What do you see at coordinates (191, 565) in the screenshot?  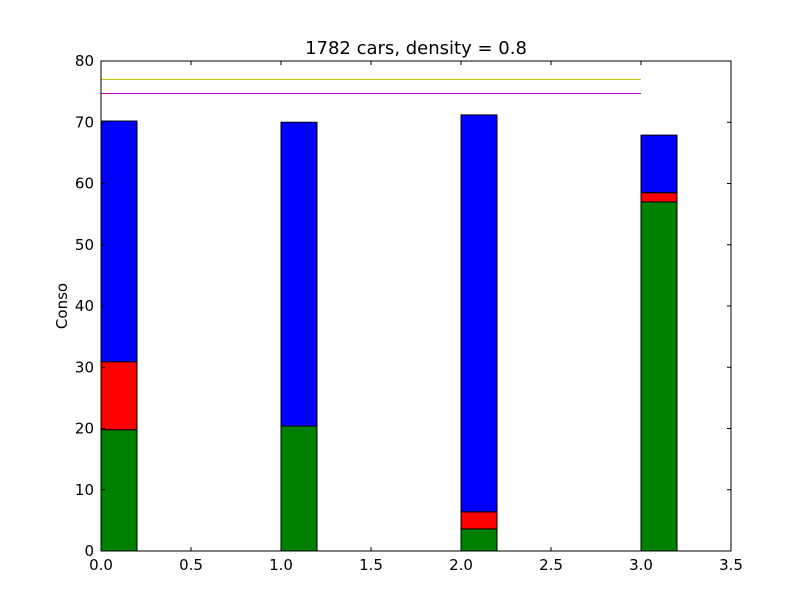 I see `x-tick-label: 0.5` at bounding box center [191, 565].